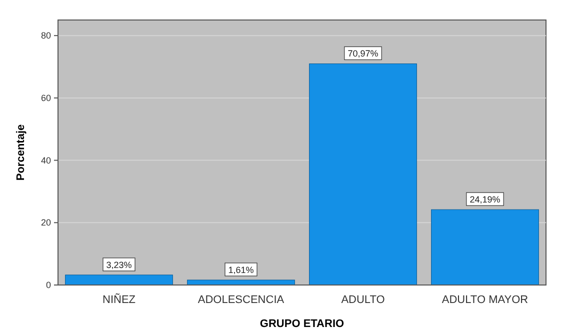 The height and width of the screenshot is (329, 566). Describe the element at coordinates (119, 265) in the screenshot. I see `data-label: 3,23%` at that location.